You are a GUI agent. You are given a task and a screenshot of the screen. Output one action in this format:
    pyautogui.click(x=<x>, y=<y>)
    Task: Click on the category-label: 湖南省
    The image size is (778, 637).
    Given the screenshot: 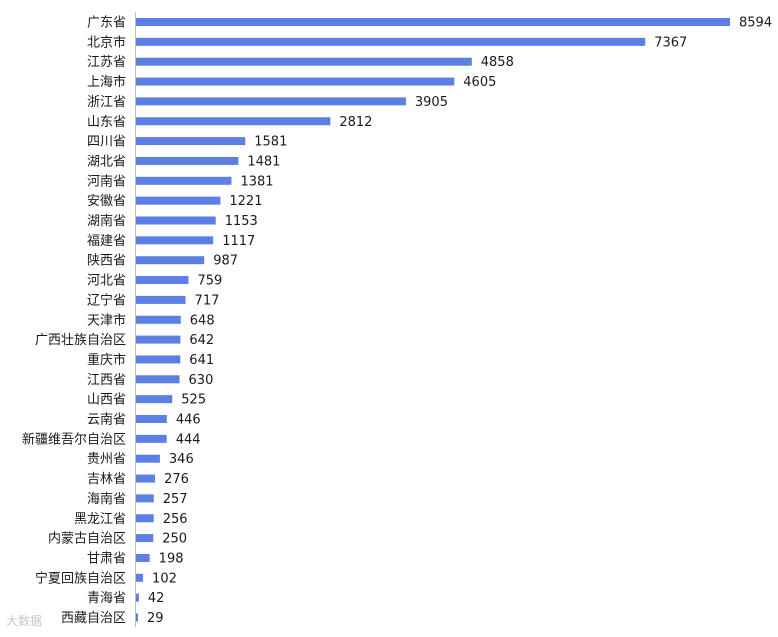 What is the action you would take?
    pyautogui.click(x=106, y=221)
    